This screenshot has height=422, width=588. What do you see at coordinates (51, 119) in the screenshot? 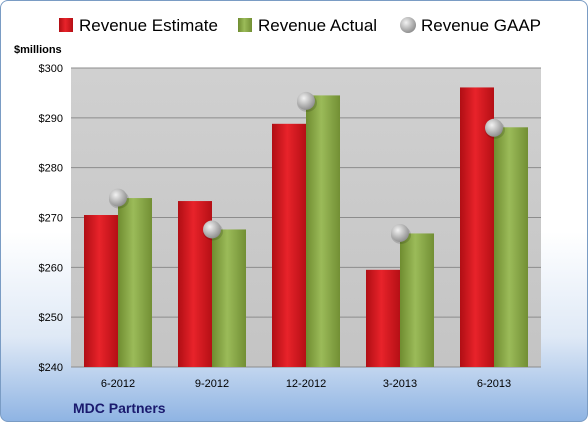
I see `y-tick-label: $290` at bounding box center [51, 119].